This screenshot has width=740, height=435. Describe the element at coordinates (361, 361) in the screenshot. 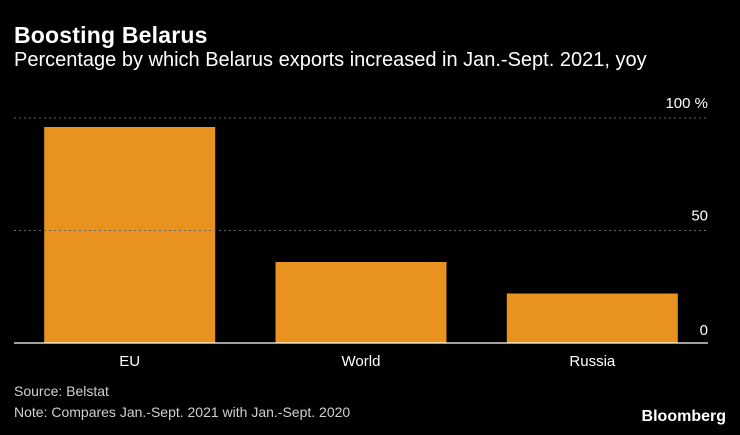

I see `x-tick-label: World` at that location.